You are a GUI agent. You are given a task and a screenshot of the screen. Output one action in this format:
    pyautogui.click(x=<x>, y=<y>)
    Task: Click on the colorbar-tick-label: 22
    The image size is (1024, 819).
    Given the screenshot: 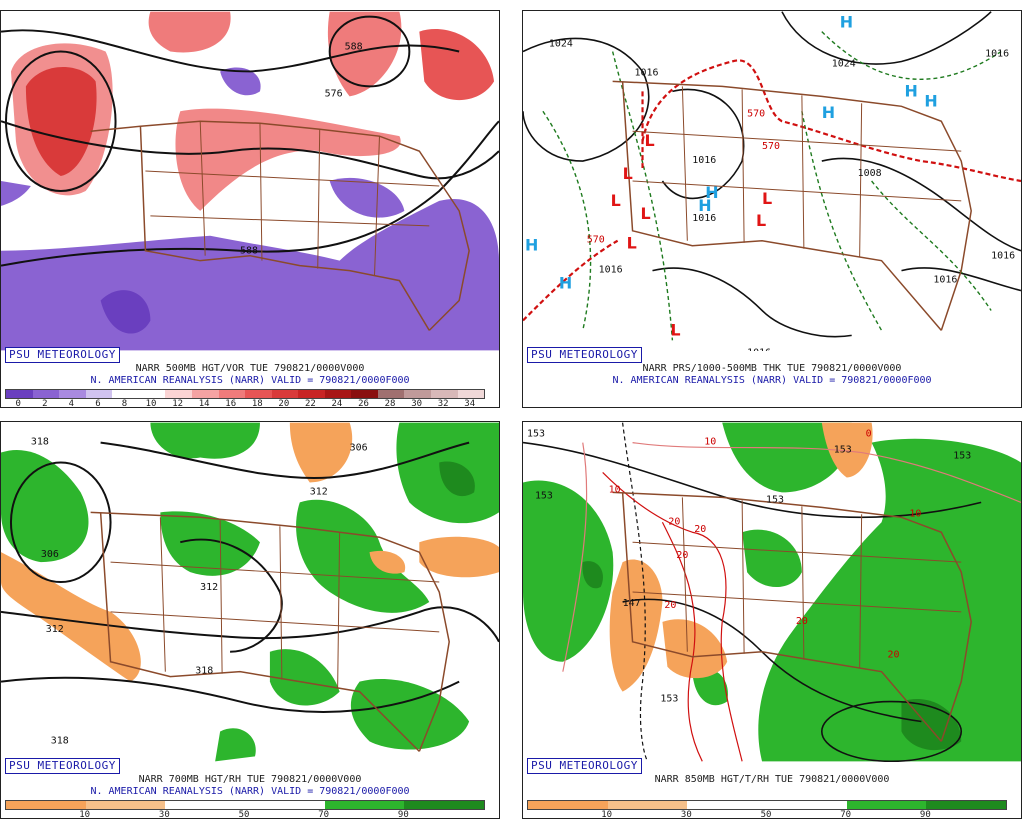 What is the action you would take?
    pyautogui.click(x=310, y=403)
    